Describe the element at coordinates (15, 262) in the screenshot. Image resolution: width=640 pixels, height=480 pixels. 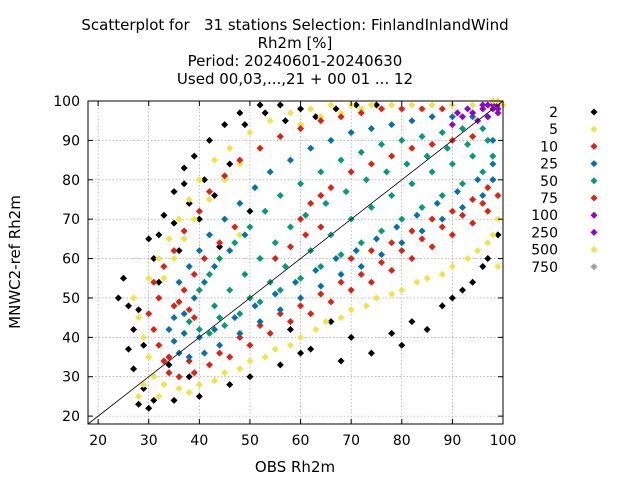
I see `y-axis-label: MNWC2-ref Rh2m` at that location.